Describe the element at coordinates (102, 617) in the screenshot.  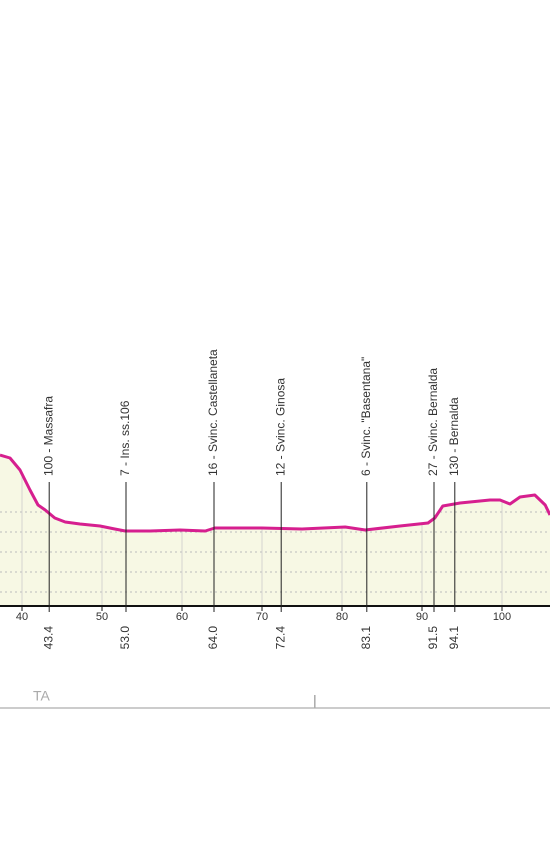
I see `x-tick-label: 50` at that location.